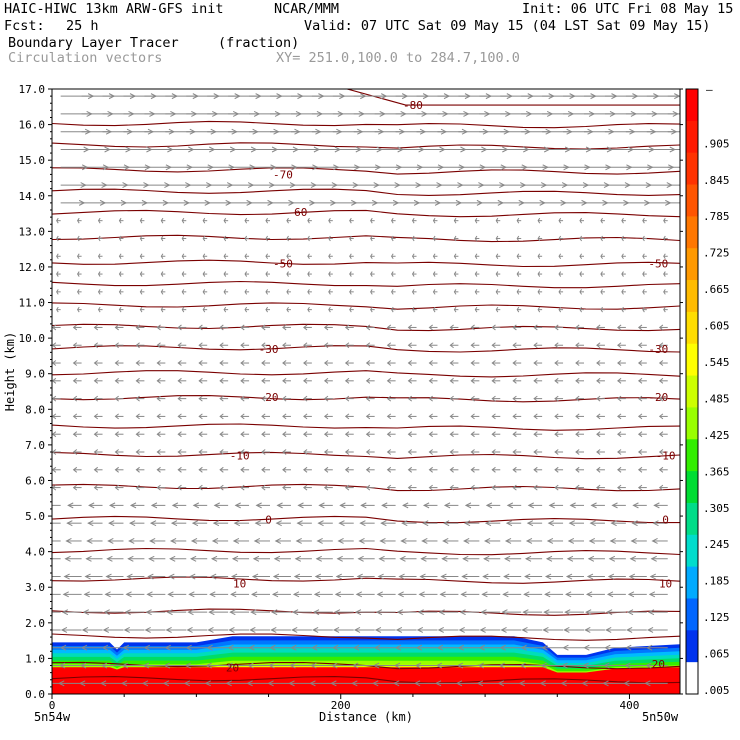  I want to click on y-tick-label: 5.0, so click(35, 516).